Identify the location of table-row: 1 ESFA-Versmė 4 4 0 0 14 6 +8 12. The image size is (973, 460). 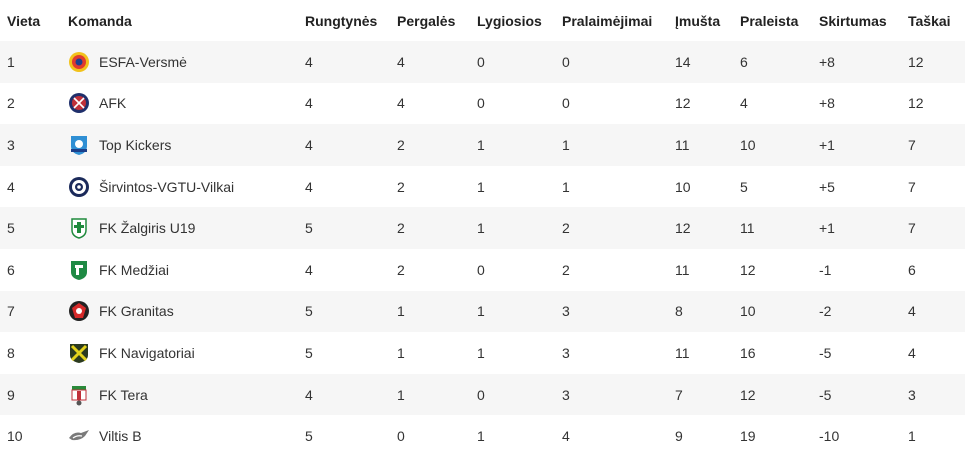
(482, 62).